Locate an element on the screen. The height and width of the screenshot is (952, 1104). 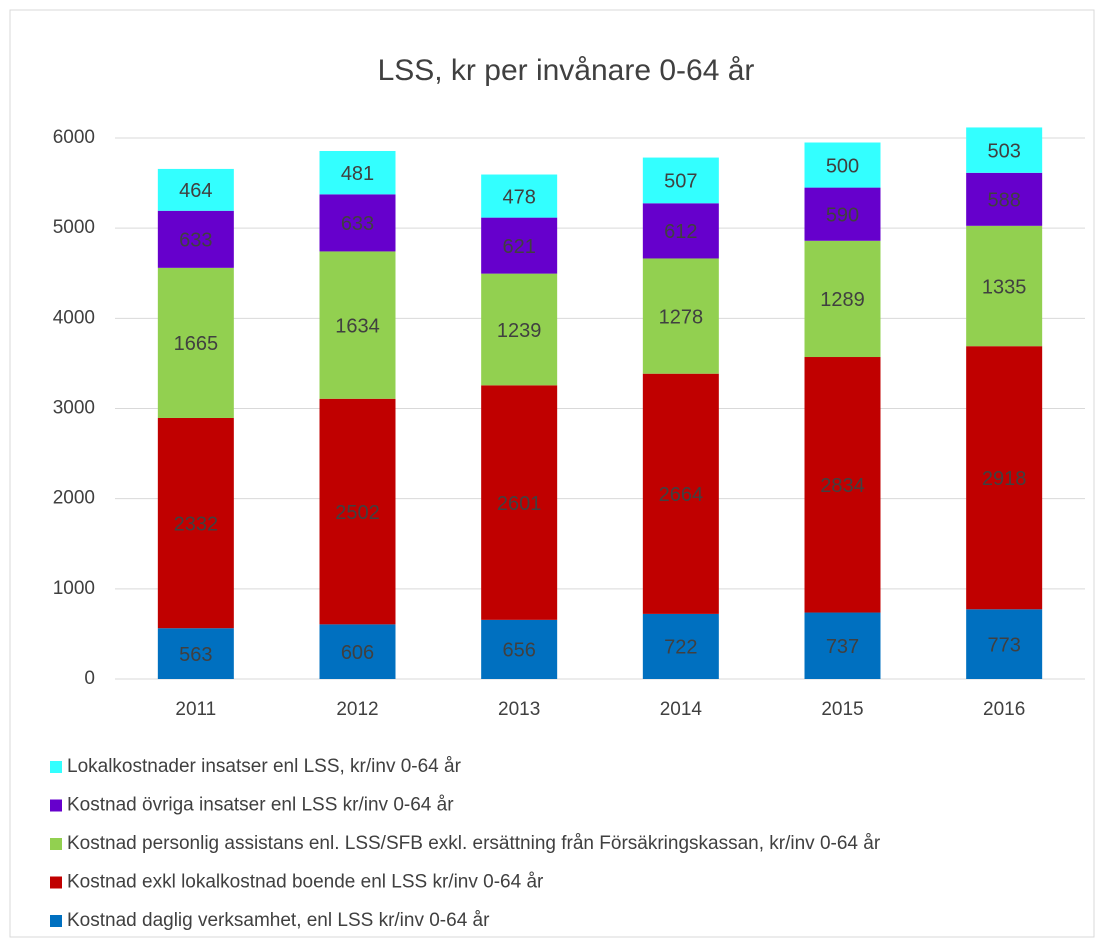
x-tick-label: 2013 is located at coordinates (519, 709).